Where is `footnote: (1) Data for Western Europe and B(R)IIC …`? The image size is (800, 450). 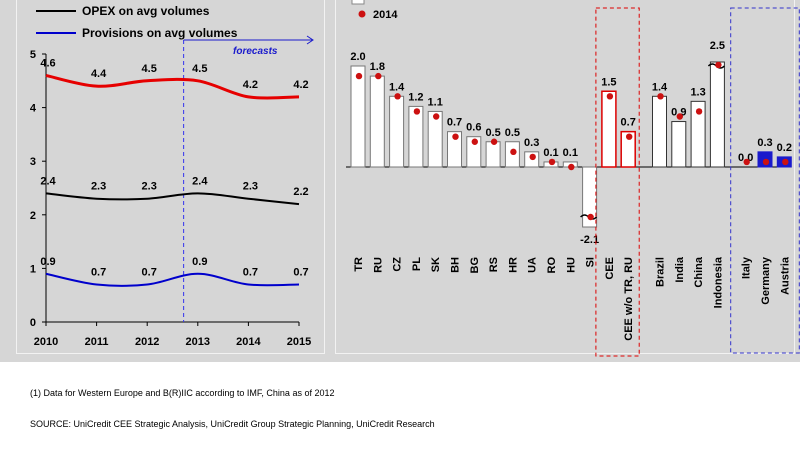 footnote: (1) Data for Western Europe and B(R)IIC … is located at coordinates (182, 393).